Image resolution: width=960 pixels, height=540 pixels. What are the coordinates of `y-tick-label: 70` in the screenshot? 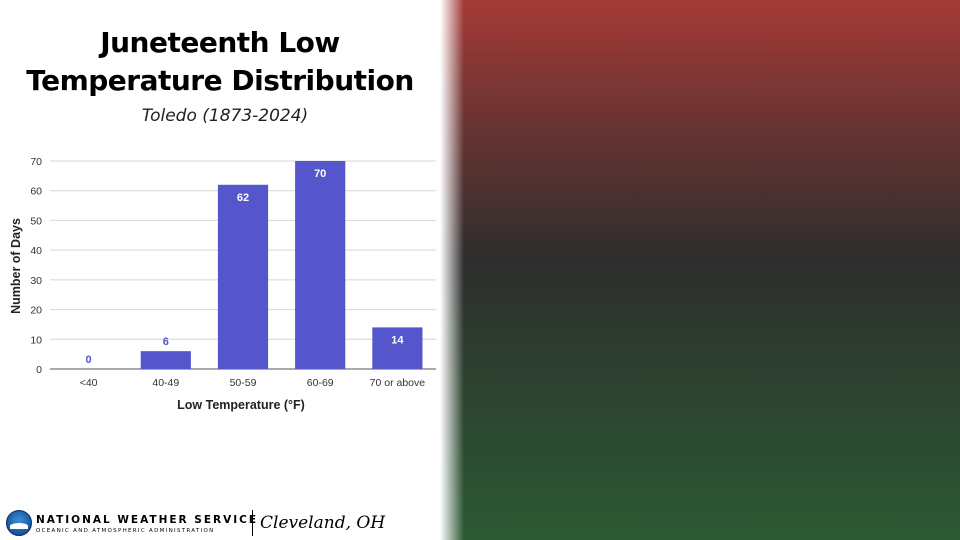 It's located at (36, 162).